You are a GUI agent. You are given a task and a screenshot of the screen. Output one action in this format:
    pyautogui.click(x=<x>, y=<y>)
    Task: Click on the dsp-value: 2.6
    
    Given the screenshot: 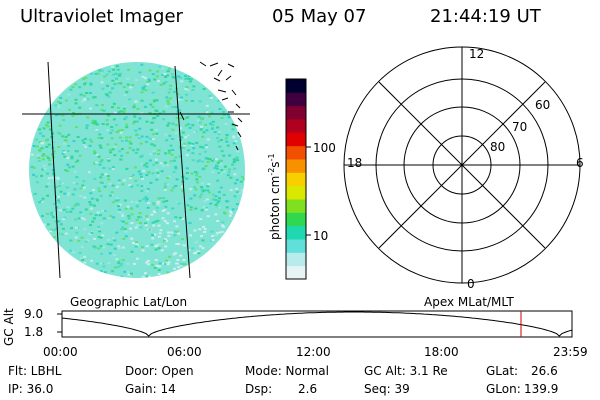 What is the action you would take?
    pyautogui.click(x=308, y=389)
    